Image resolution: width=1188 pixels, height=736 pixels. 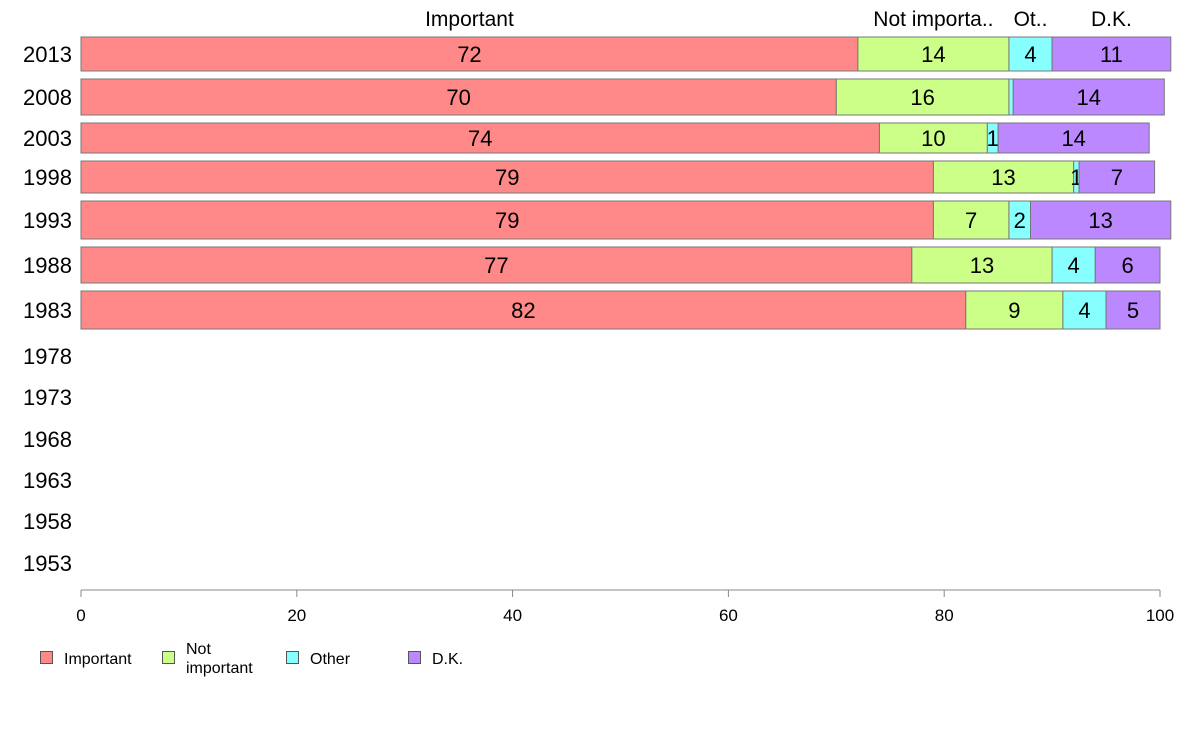 What do you see at coordinates (47, 177) in the screenshot?
I see `y-tick-label: 1998` at bounding box center [47, 177].